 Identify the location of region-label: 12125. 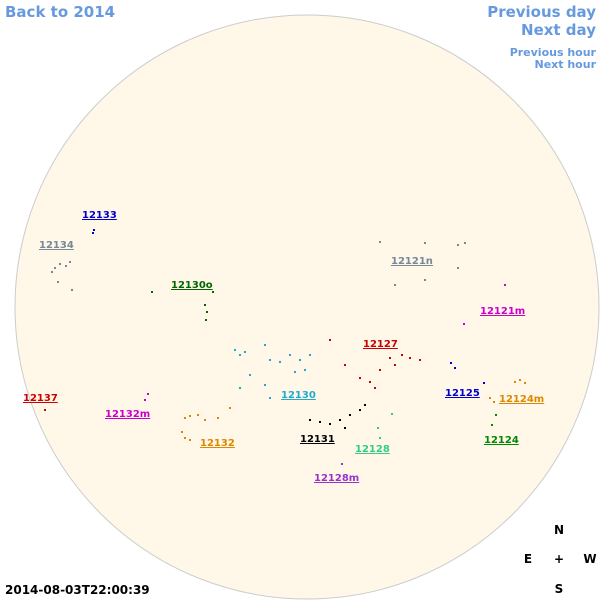
(462, 393).